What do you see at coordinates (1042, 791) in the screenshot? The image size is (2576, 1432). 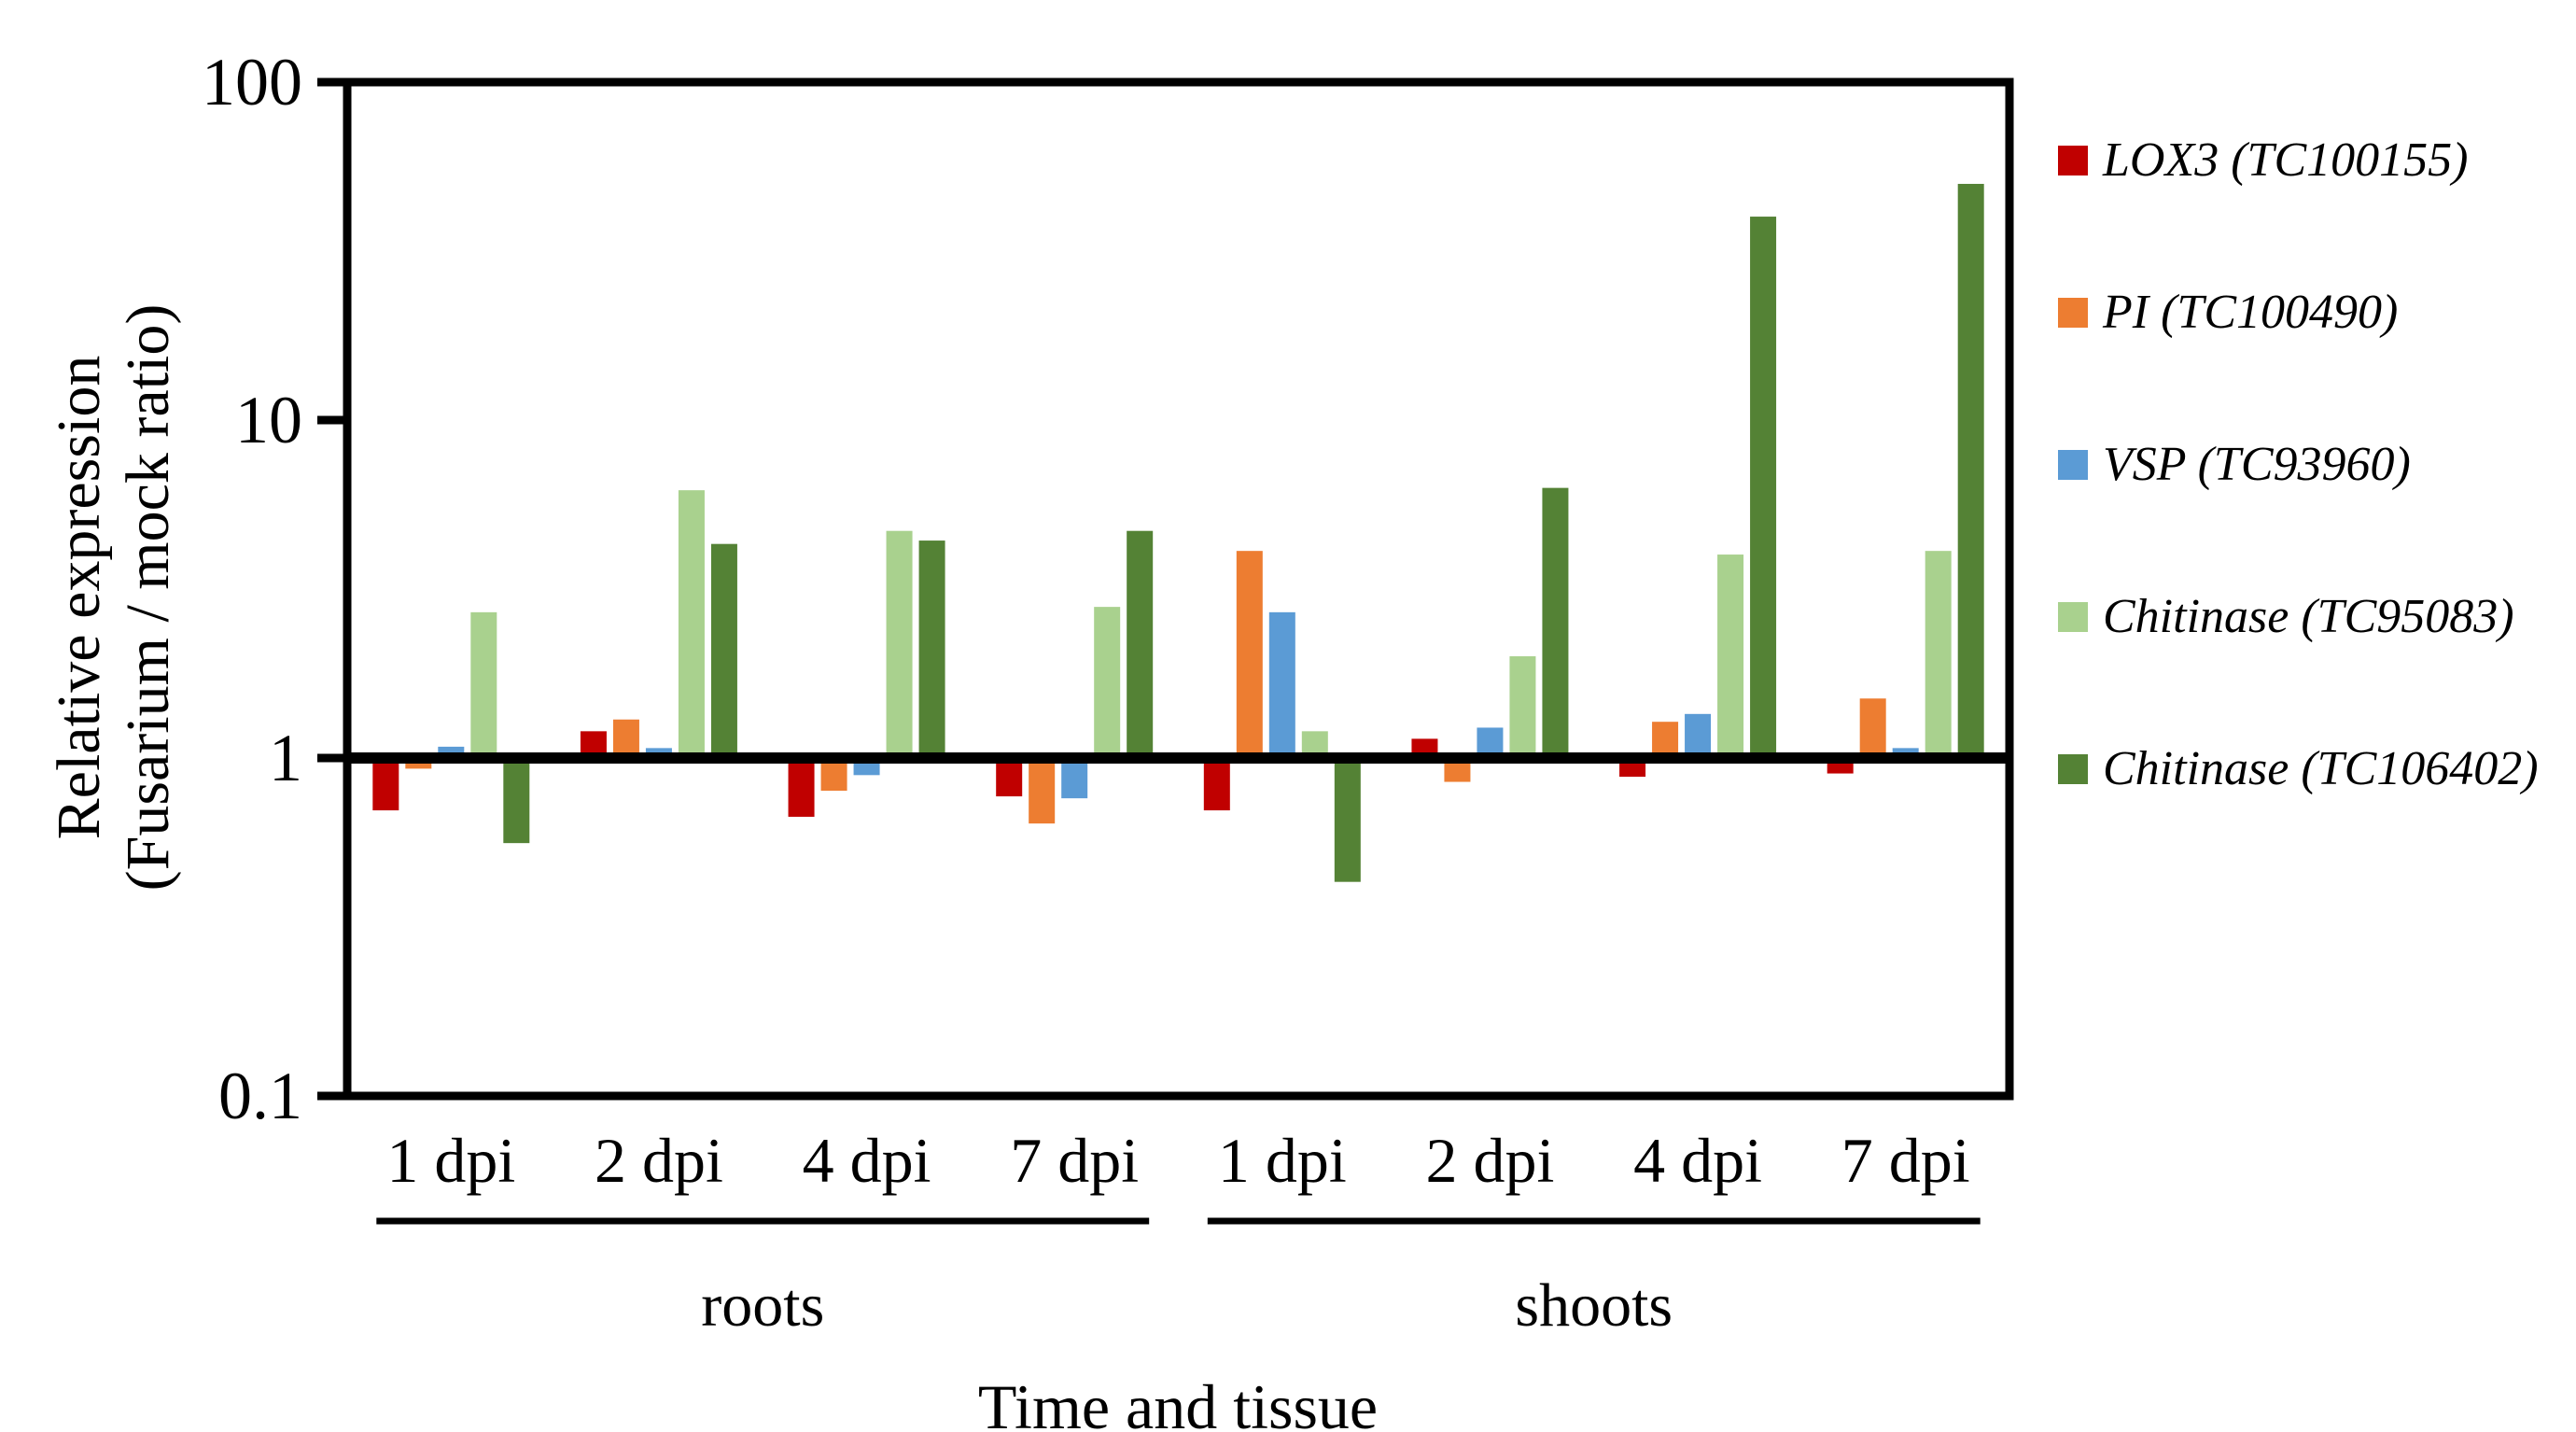 I see `bar-pi-group4` at bounding box center [1042, 791].